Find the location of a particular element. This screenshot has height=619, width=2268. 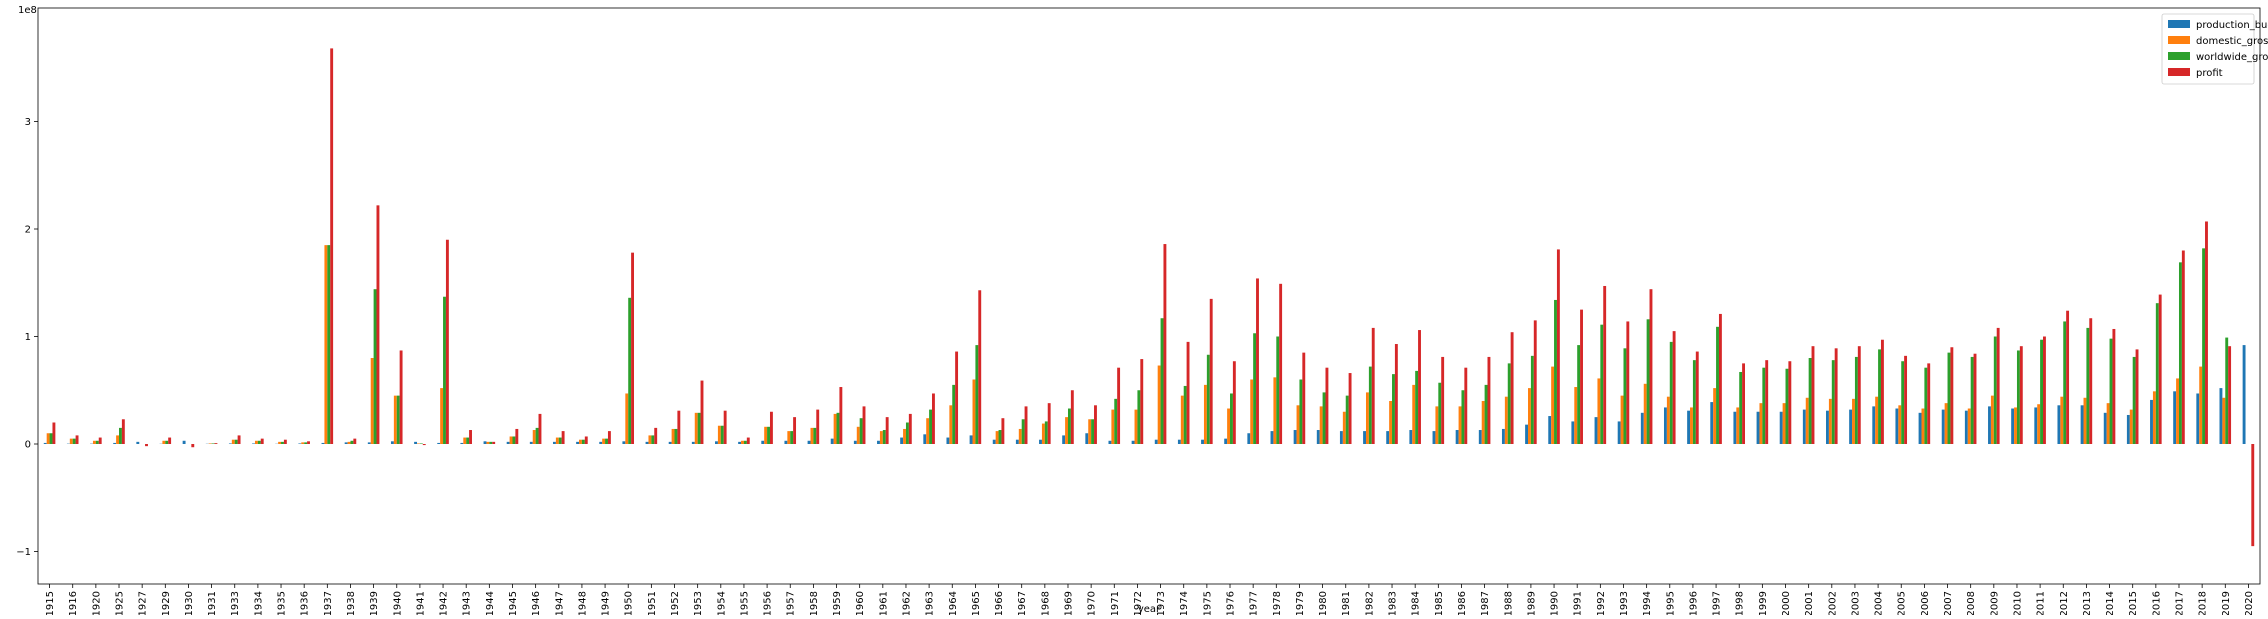

bar-profit-2020 is located at coordinates (2252, 495).